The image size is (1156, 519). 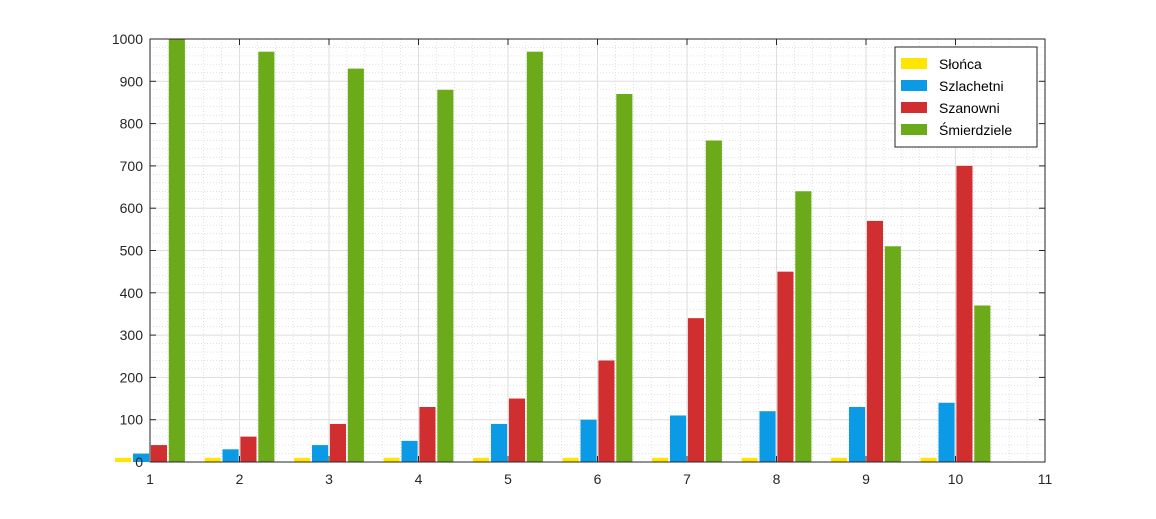 What do you see at coordinates (866, 479) in the screenshot?
I see `x-tick-label: 9` at bounding box center [866, 479].